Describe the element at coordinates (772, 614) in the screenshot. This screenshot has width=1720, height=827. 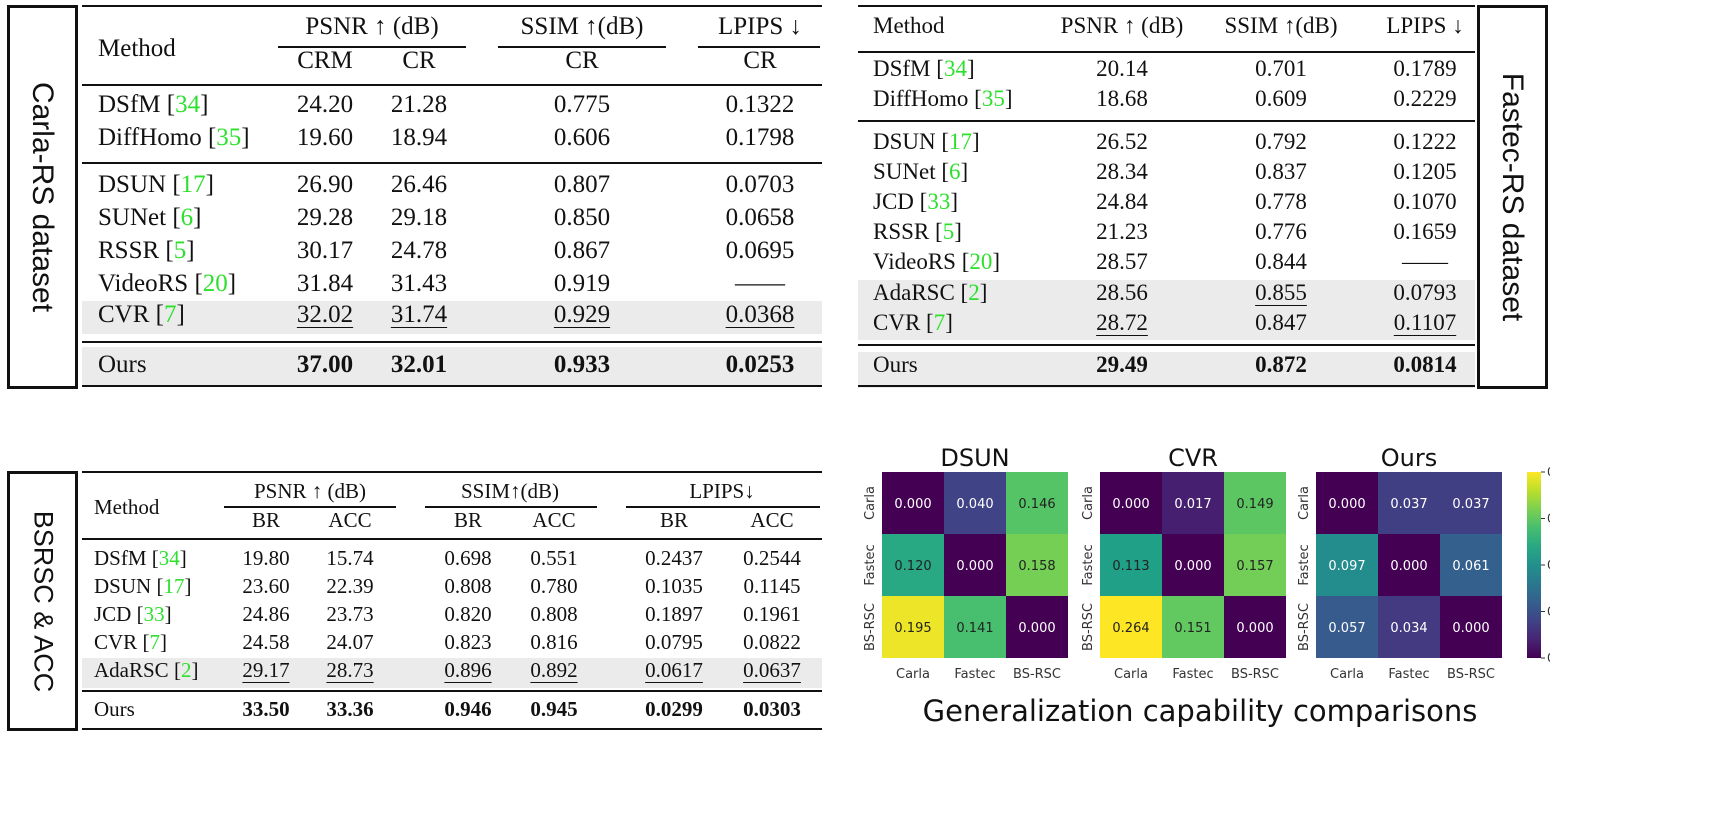
I see `value-cell: 0.1961` at that location.